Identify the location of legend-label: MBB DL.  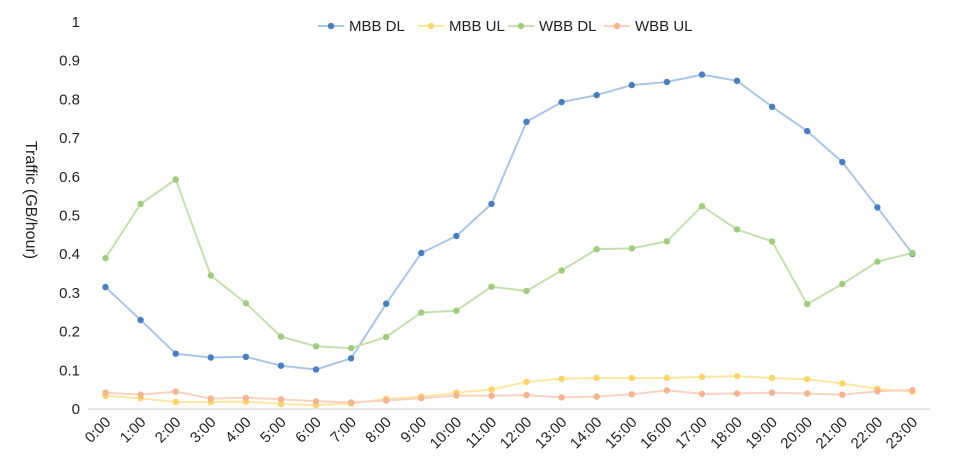
(377, 26).